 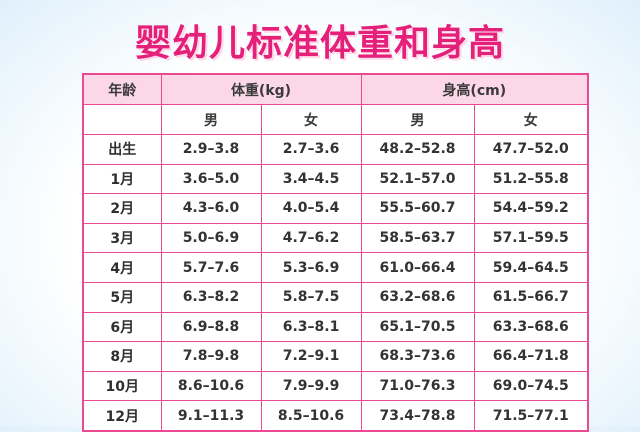 What do you see at coordinates (211, 297) in the screenshot?
I see `weight-male-cell: 6.3–8.2` at bounding box center [211, 297].